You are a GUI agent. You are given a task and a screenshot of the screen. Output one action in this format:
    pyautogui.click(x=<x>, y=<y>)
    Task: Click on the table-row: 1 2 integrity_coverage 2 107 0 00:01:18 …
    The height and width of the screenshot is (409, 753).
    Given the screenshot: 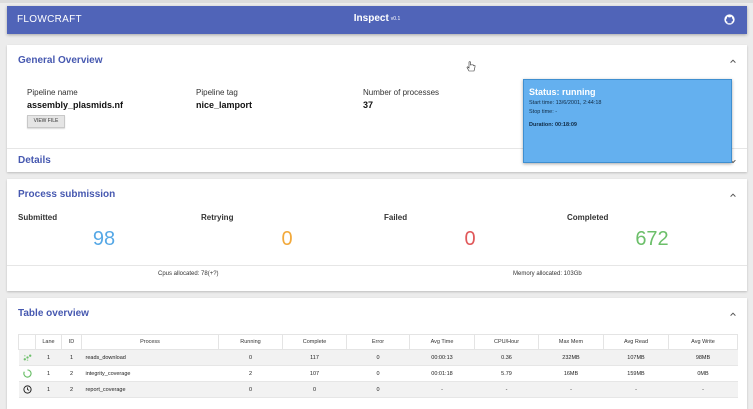 What is the action you would take?
    pyautogui.click(x=378, y=373)
    